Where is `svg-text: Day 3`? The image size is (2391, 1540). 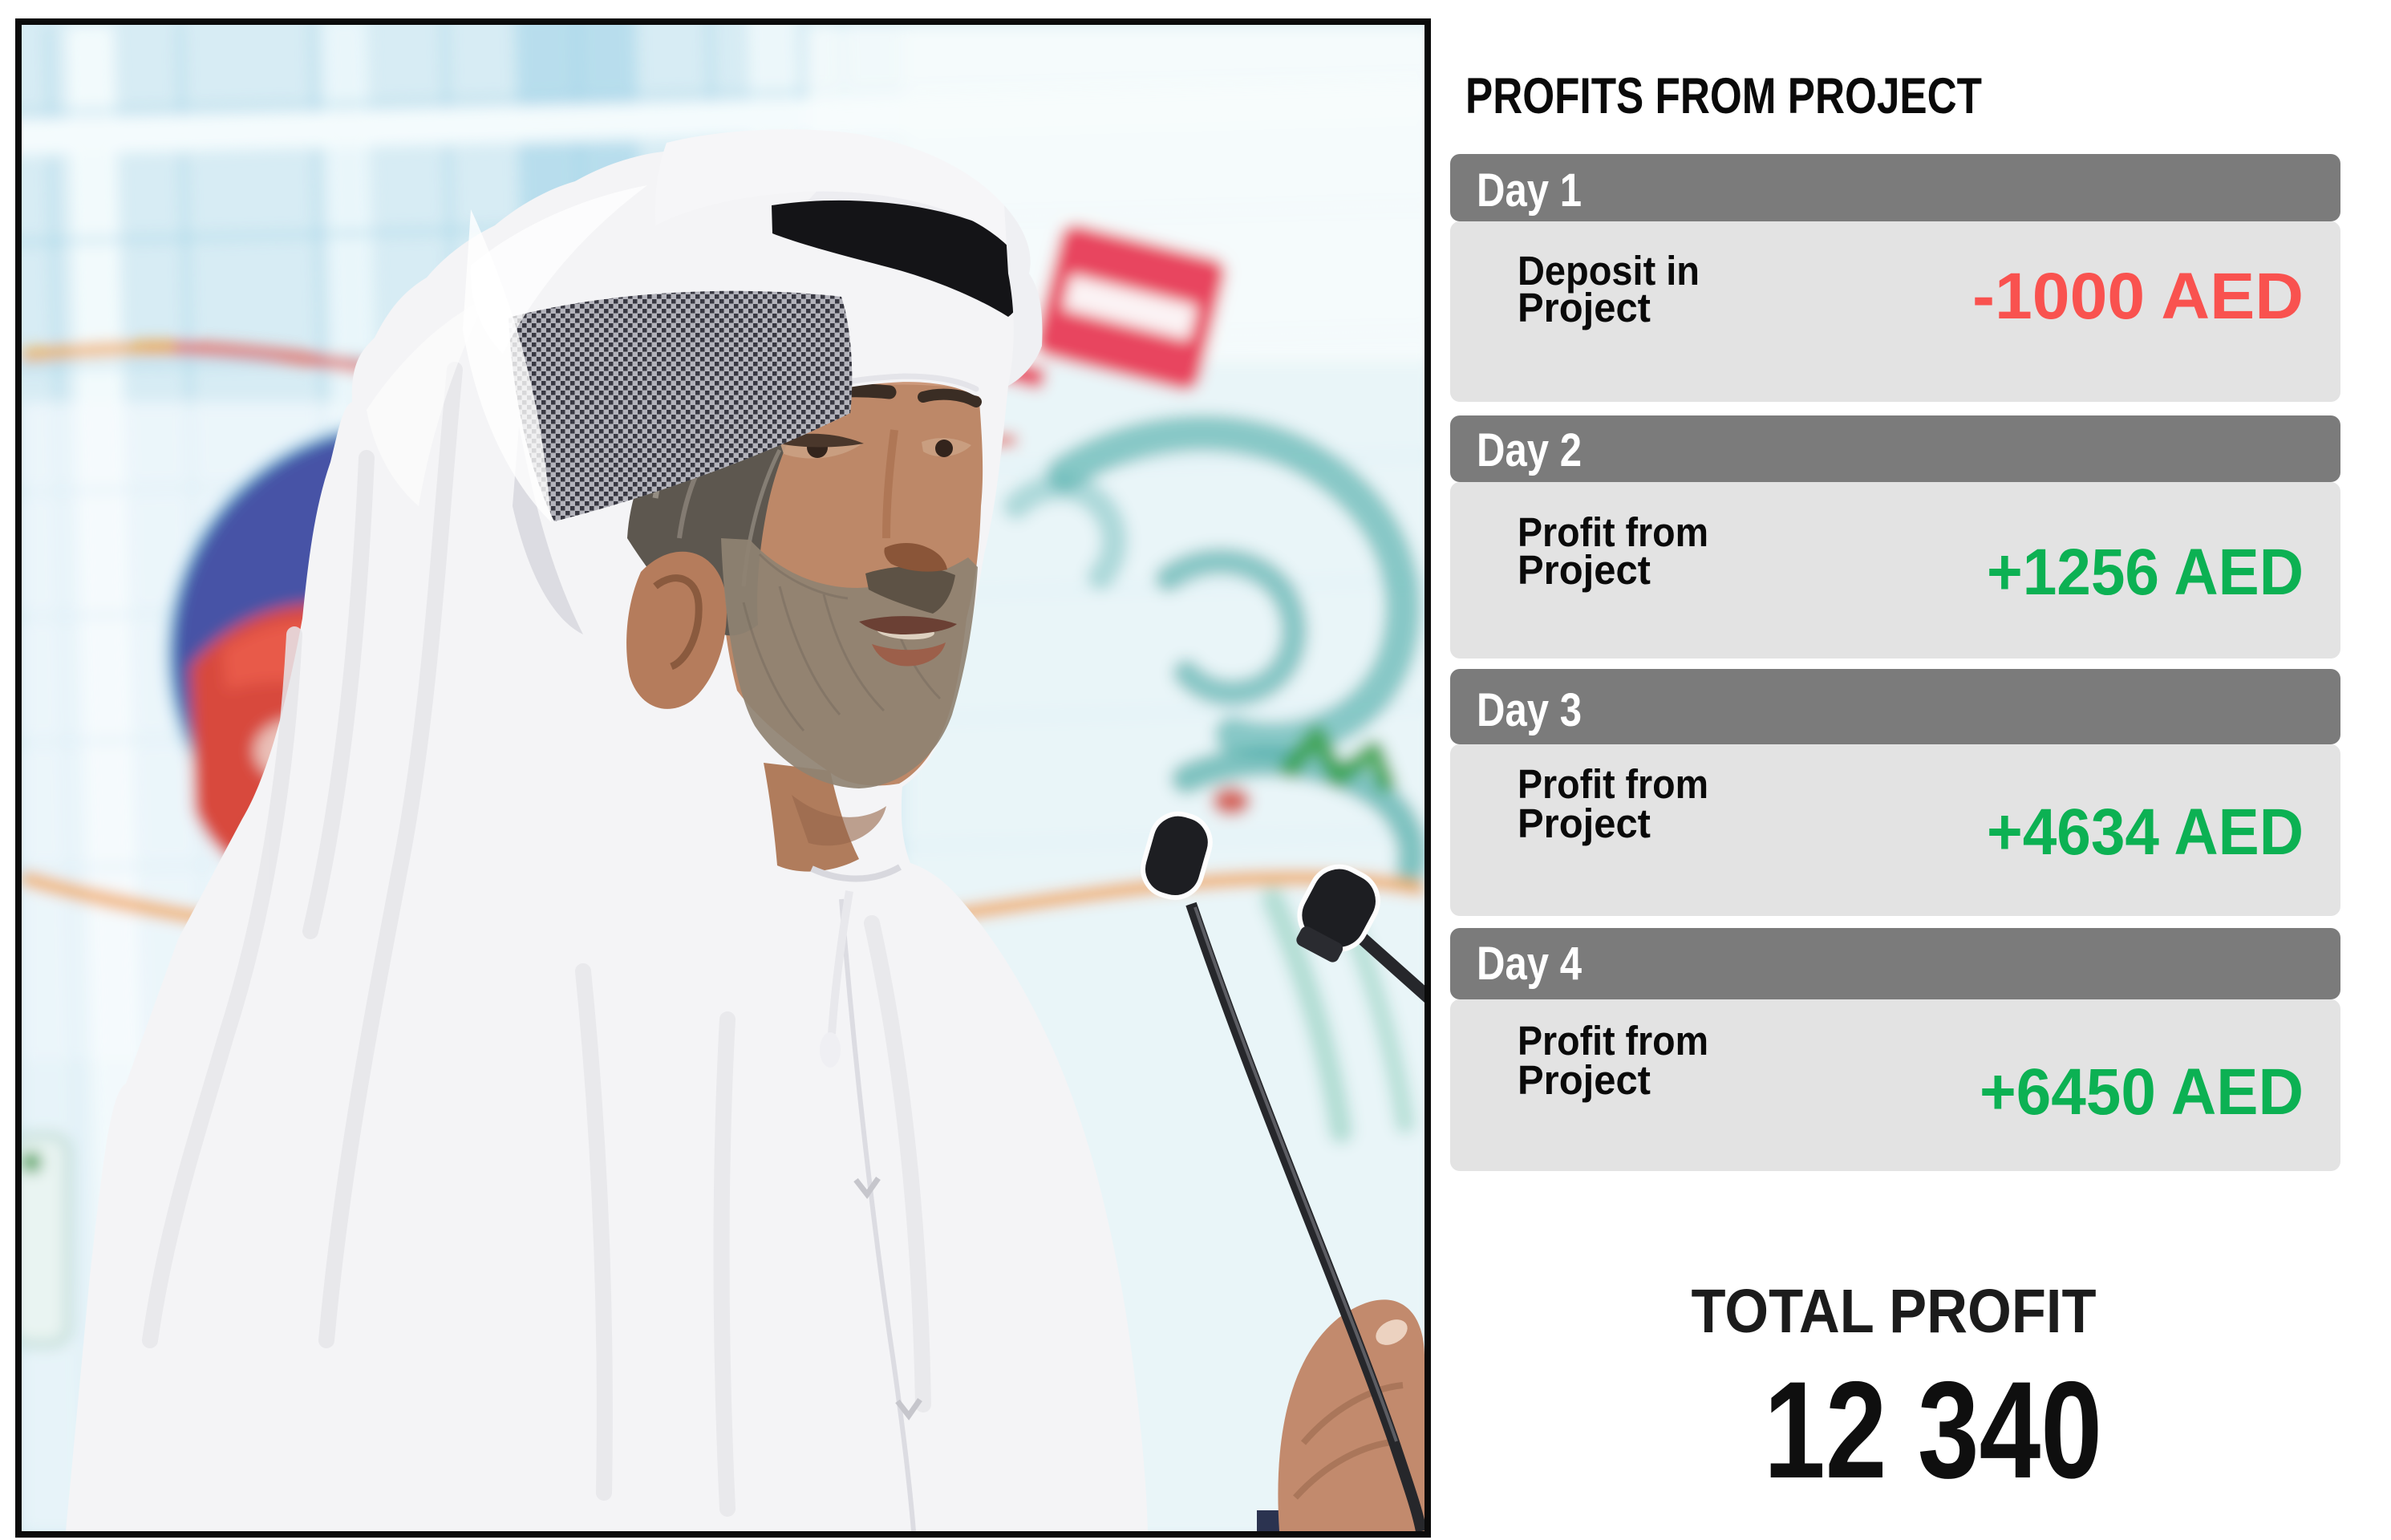
svg-text: Day 3 is located at coordinates (1529, 710).